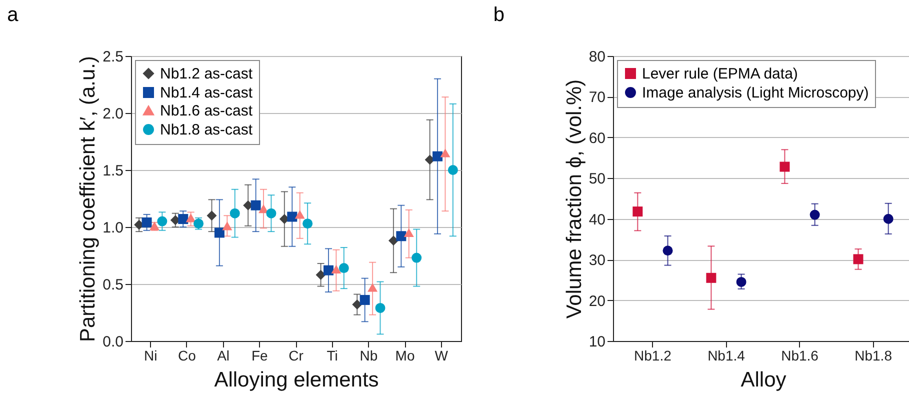  Describe the element at coordinates (296, 380) in the screenshot. I see `x-axis-title: Alloying elements` at that location.